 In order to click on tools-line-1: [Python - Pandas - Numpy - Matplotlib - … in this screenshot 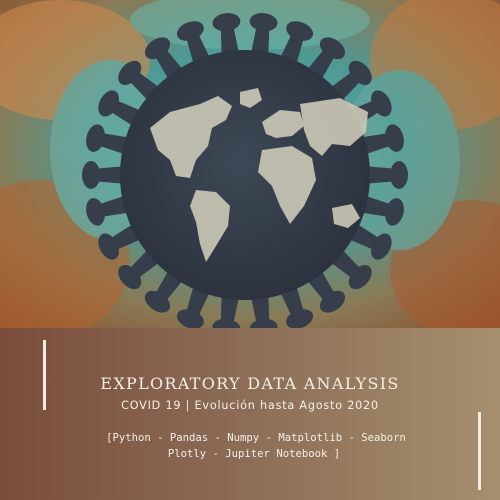, I will do `click(253, 438)`.